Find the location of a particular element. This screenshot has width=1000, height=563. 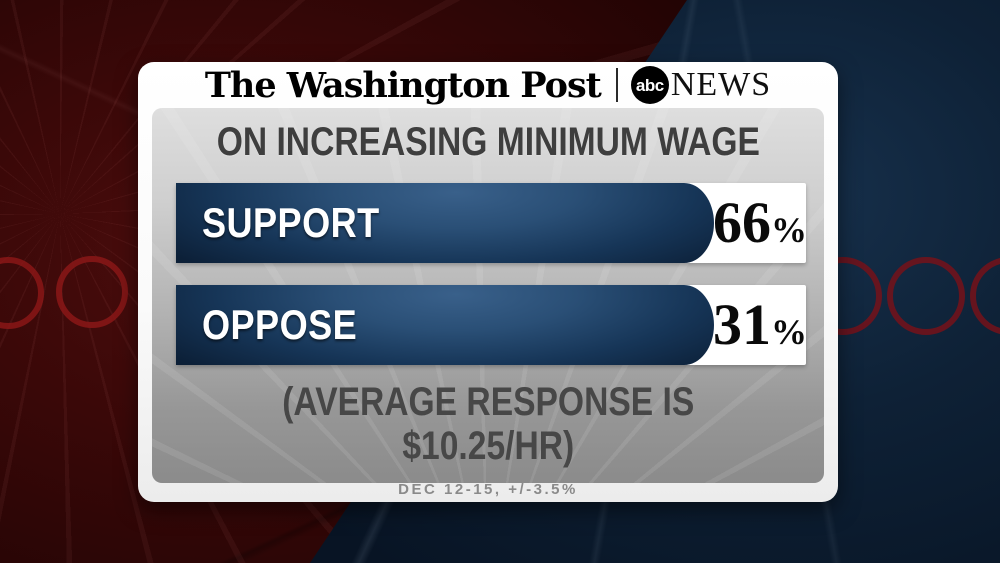

support-value-percent-sign: % is located at coordinates (789, 230).